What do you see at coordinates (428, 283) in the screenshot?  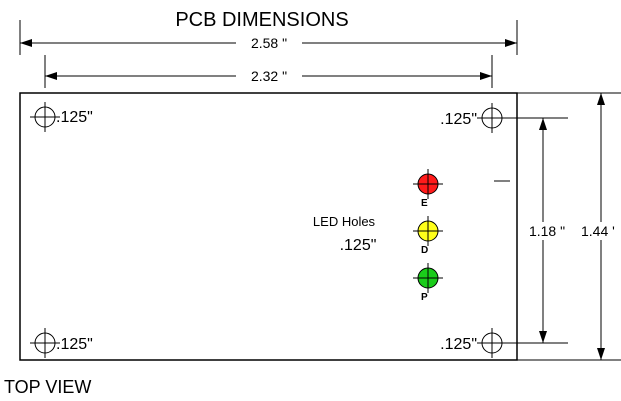 I see `led-hole-p: P` at bounding box center [428, 283].